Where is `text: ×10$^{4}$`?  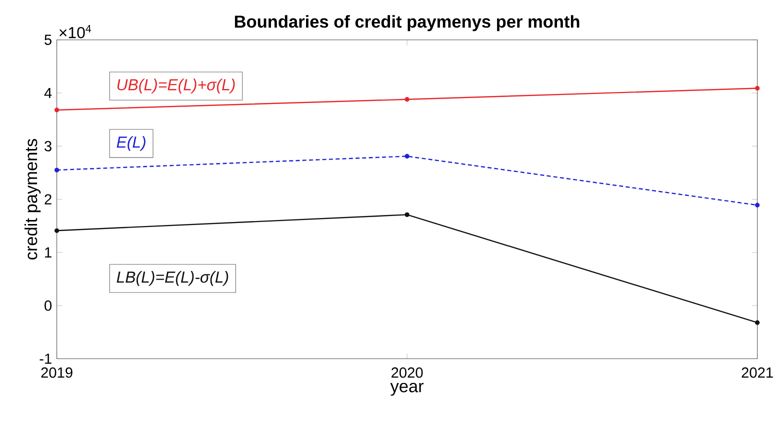 text: ×10$^{4}$ is located at coordinates (76, 31).